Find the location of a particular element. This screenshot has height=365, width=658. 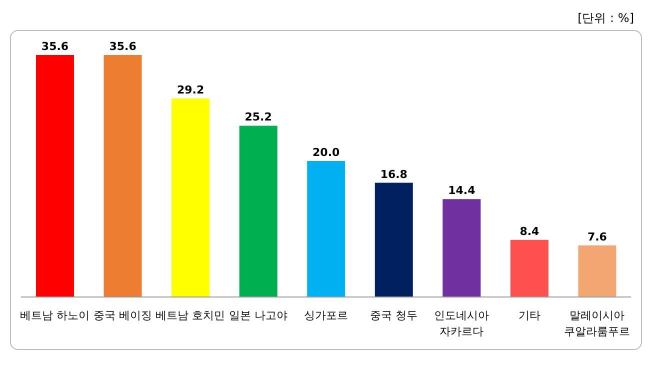

x-tick-label: 인도네시아 자카르다 is located at coordinates (462, 323).